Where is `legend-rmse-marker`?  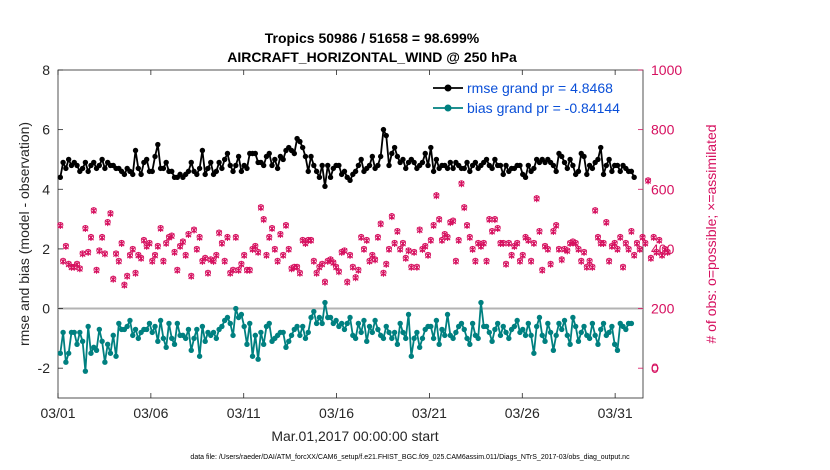 legend-rmse-marker is located at coordinates (448, 88).